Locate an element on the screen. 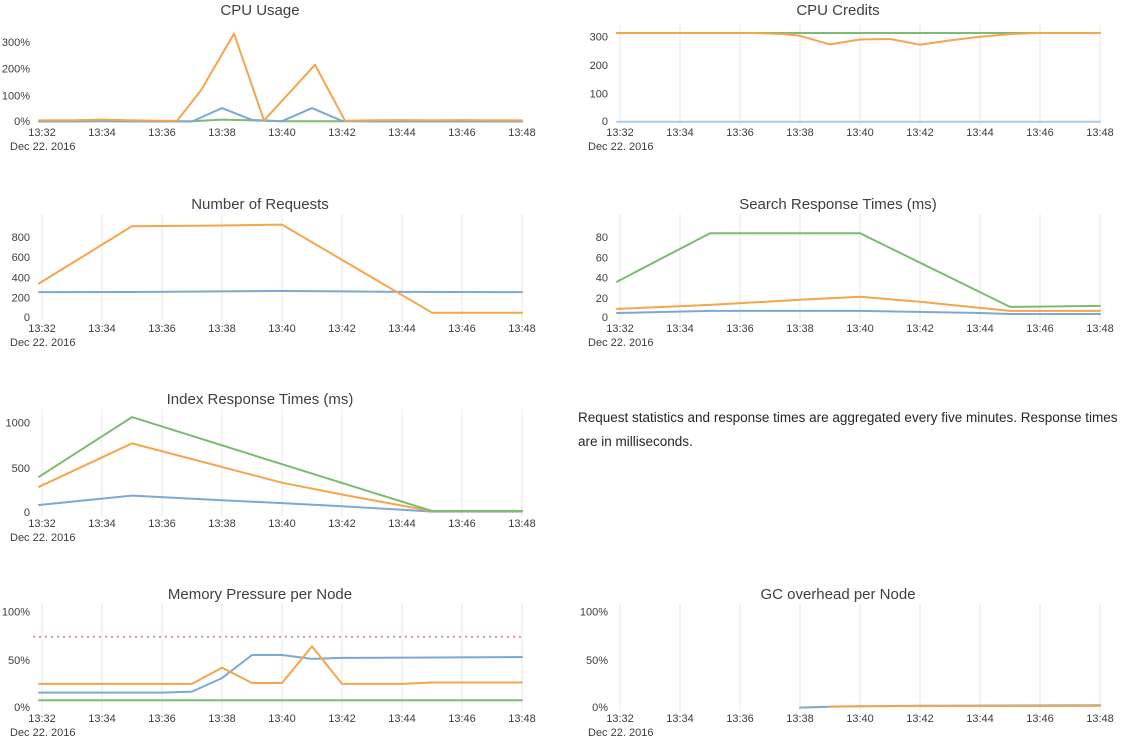 Image resolution: width=1131 pixels, height=741 pixels. y-tick-label: 80 is located at coordinates (602, 238).